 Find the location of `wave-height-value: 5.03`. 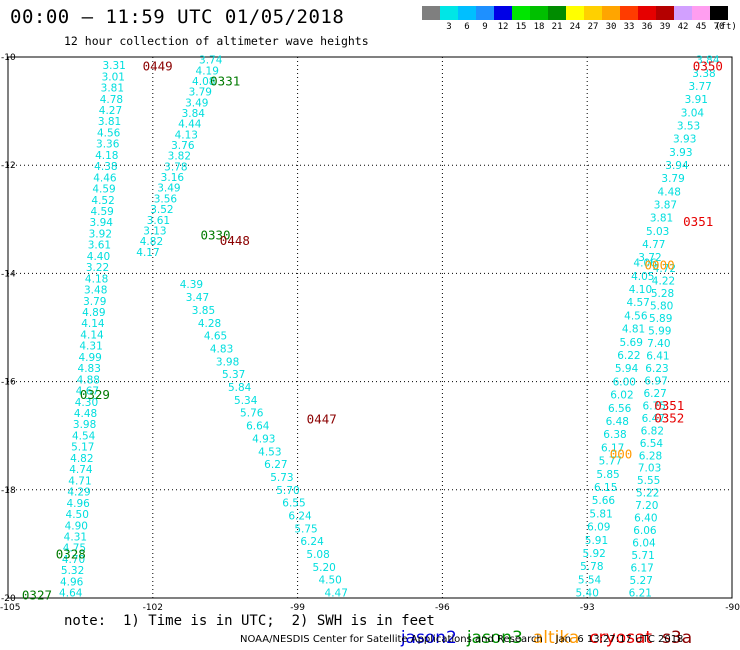

wave-height-value: 5.03 is located at coordinates (657, 232).